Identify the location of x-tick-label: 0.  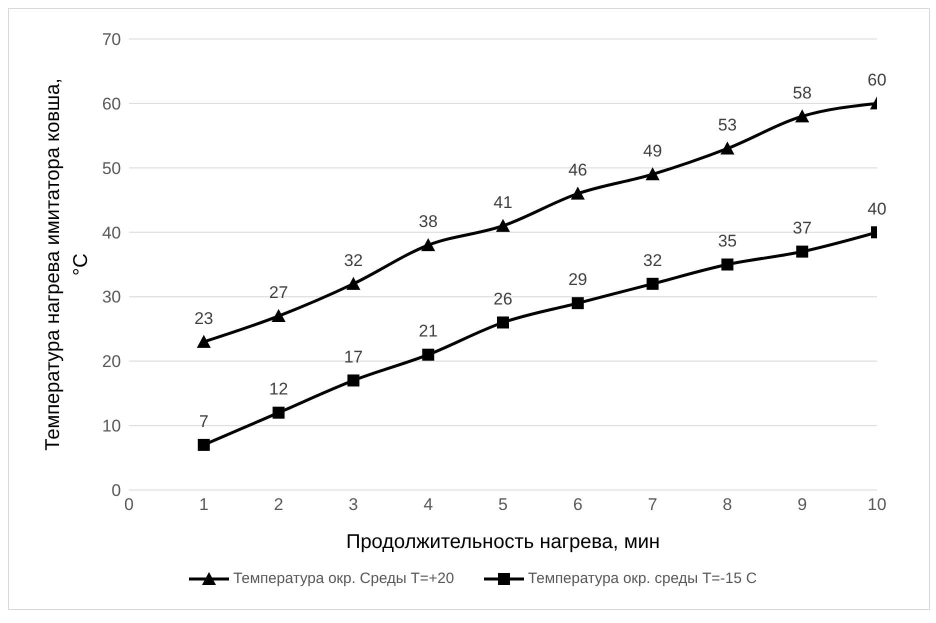
(129, 504).